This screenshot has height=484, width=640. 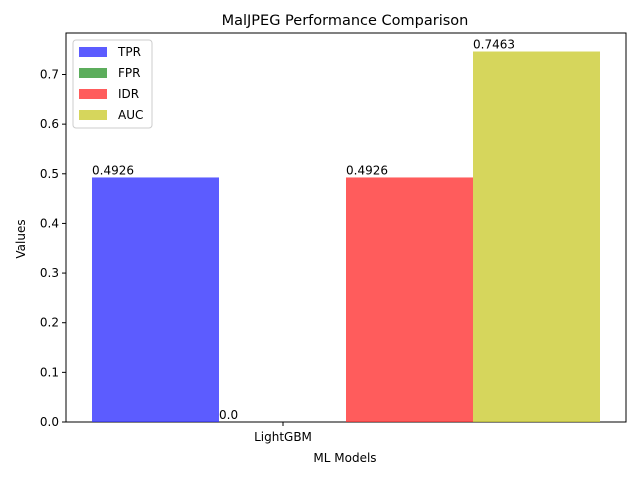 What do you see at coordinates (283, 437) in the screenshot?
I see `x-tick-label: LightGBM` at bounding box center [283, 437].